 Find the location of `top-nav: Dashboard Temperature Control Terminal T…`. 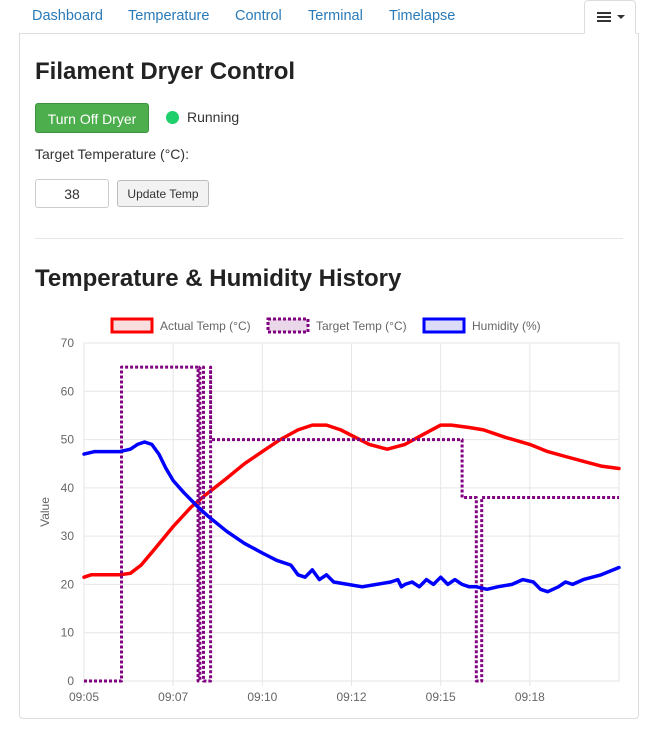

top-nav: Dashboard Temperature Control Terminal T… is located at coordinates (330, 17).